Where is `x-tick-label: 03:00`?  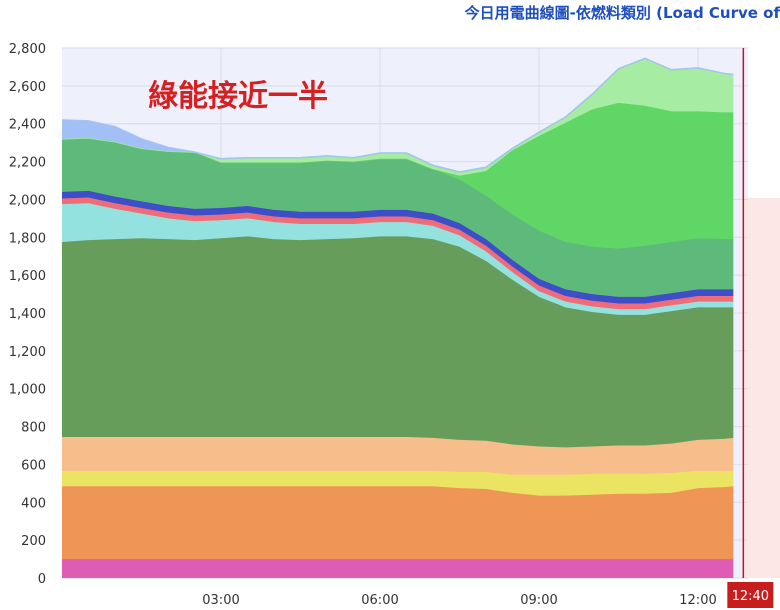 x-tick-label: 03:00 is located at coordinates (220, 600).